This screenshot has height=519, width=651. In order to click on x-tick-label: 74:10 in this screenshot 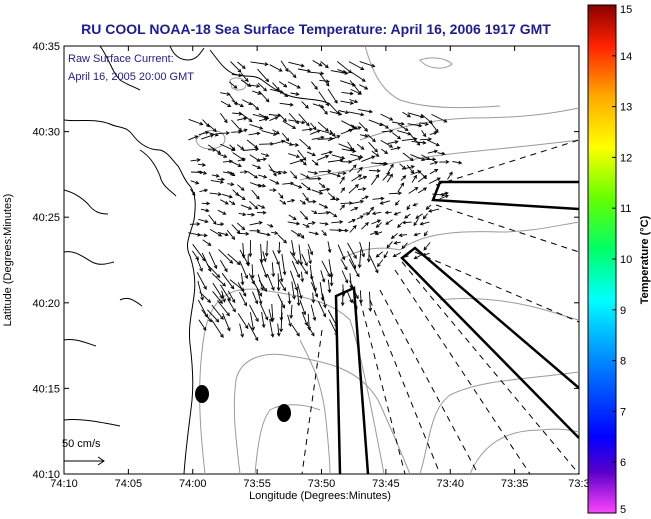, I will do `click(64, 484)`.